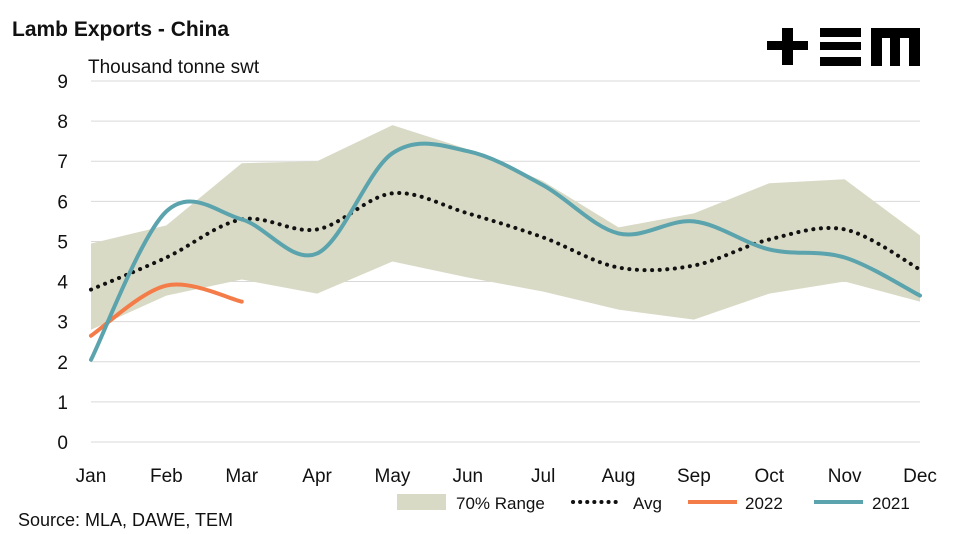 This screenshot has width=958, height=534. I want to click on y-tick-label: 5, so click(62, 242).